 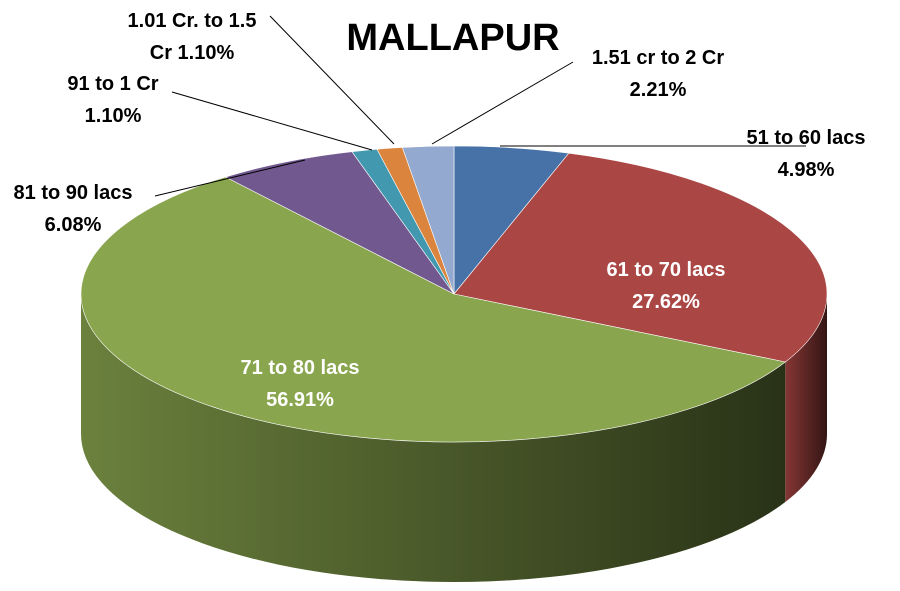 I want to click on label-91-to-1-cr: 91 to 1 Cr 1.10%, so click(x=112, y=100).